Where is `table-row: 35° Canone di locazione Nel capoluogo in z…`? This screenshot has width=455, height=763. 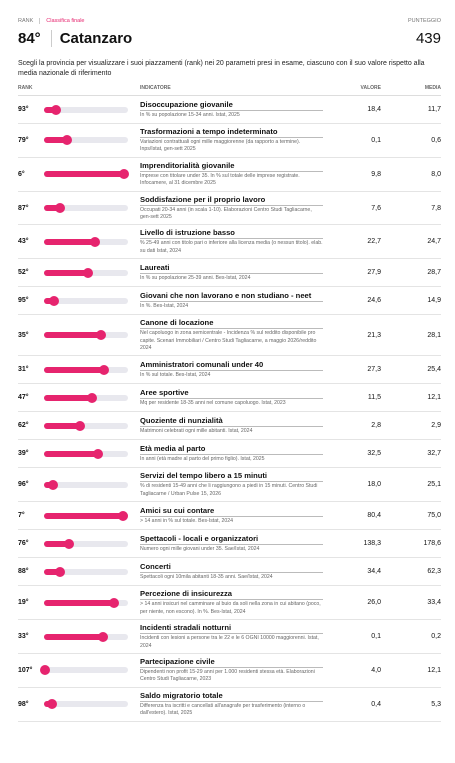 table-row: 35° Canone di locazione Nel capoluogo in z… is located at coordinates (229, 336).